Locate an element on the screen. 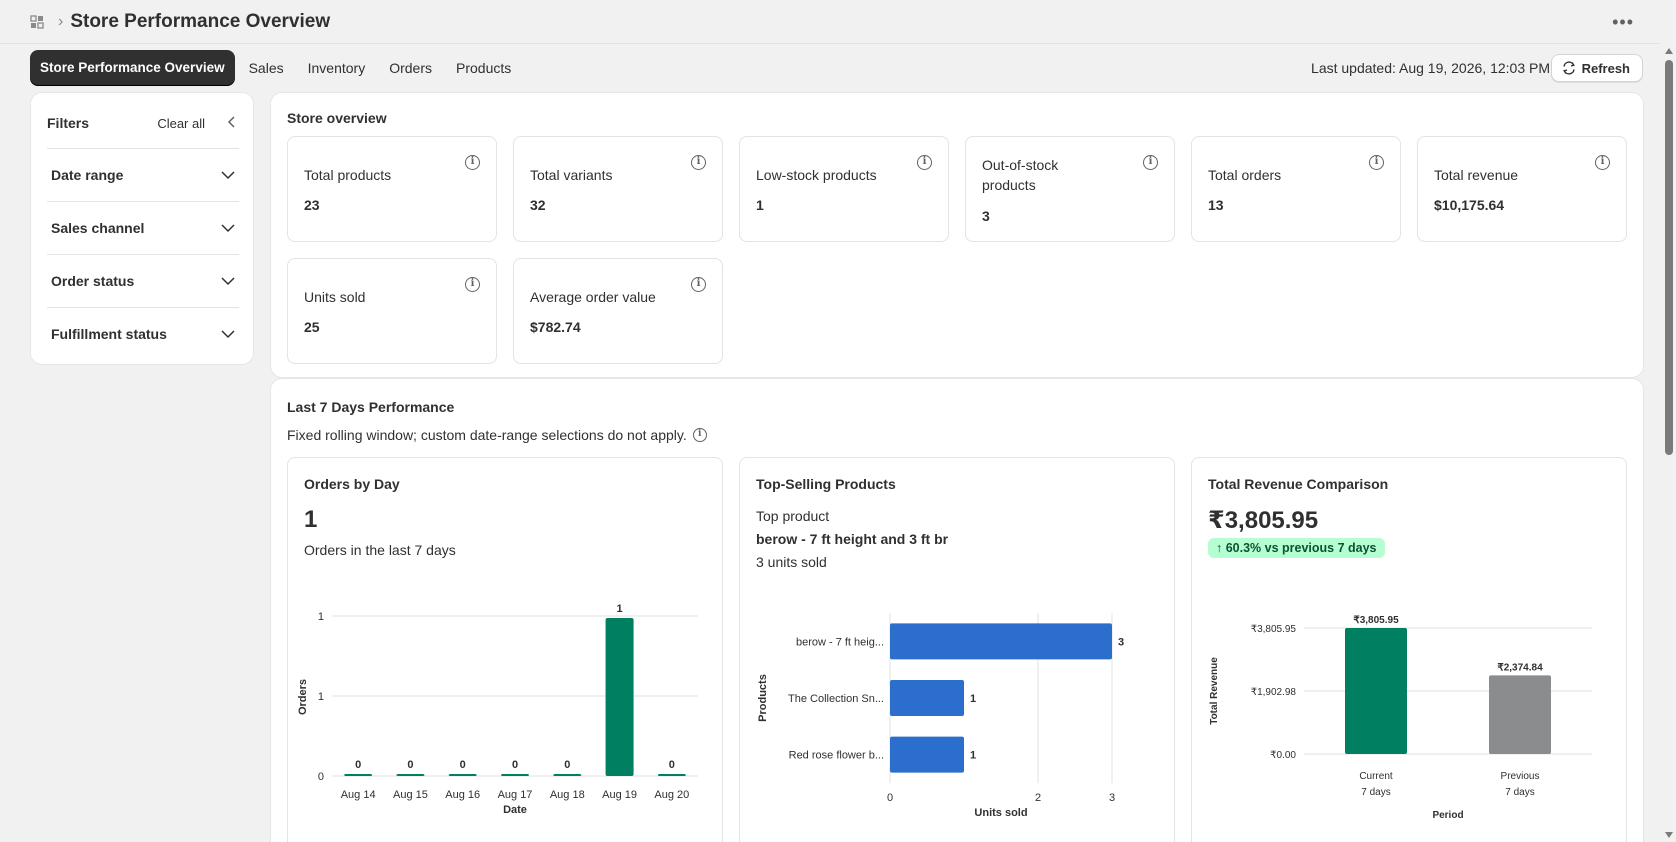 The height and width of the screenshot is (842, 1676). x-tick-label: Aug 18 is located at coordinates (567, 795).